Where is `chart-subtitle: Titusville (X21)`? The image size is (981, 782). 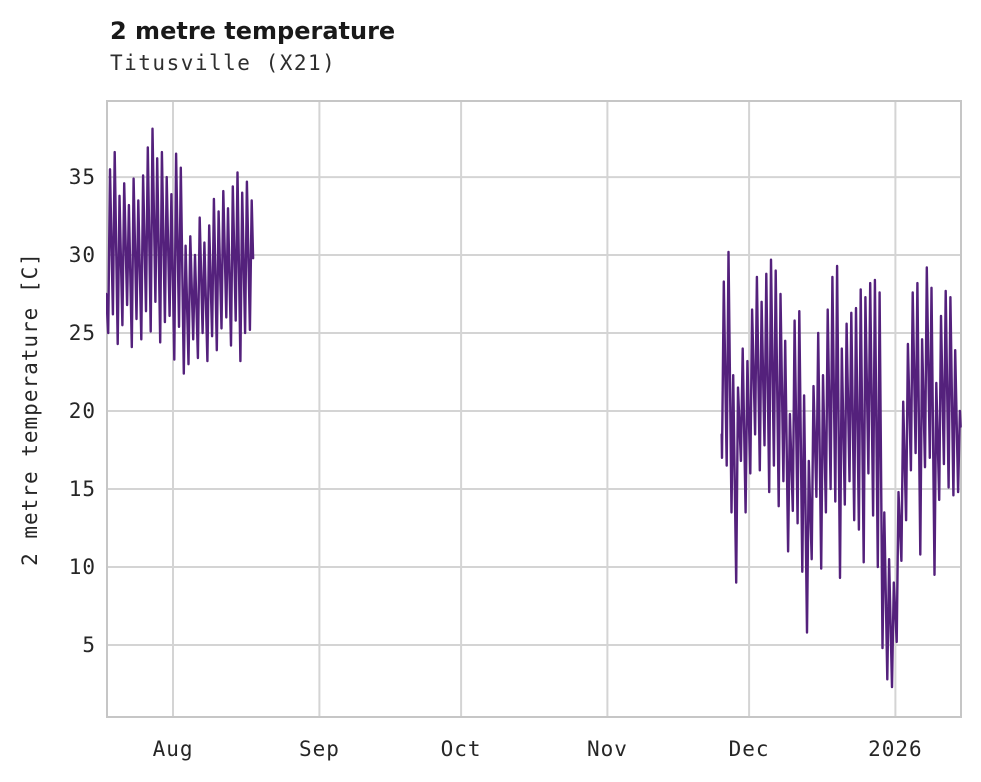 chart-subtitle: Titusville (X21) is located at coordinates (223, 63).